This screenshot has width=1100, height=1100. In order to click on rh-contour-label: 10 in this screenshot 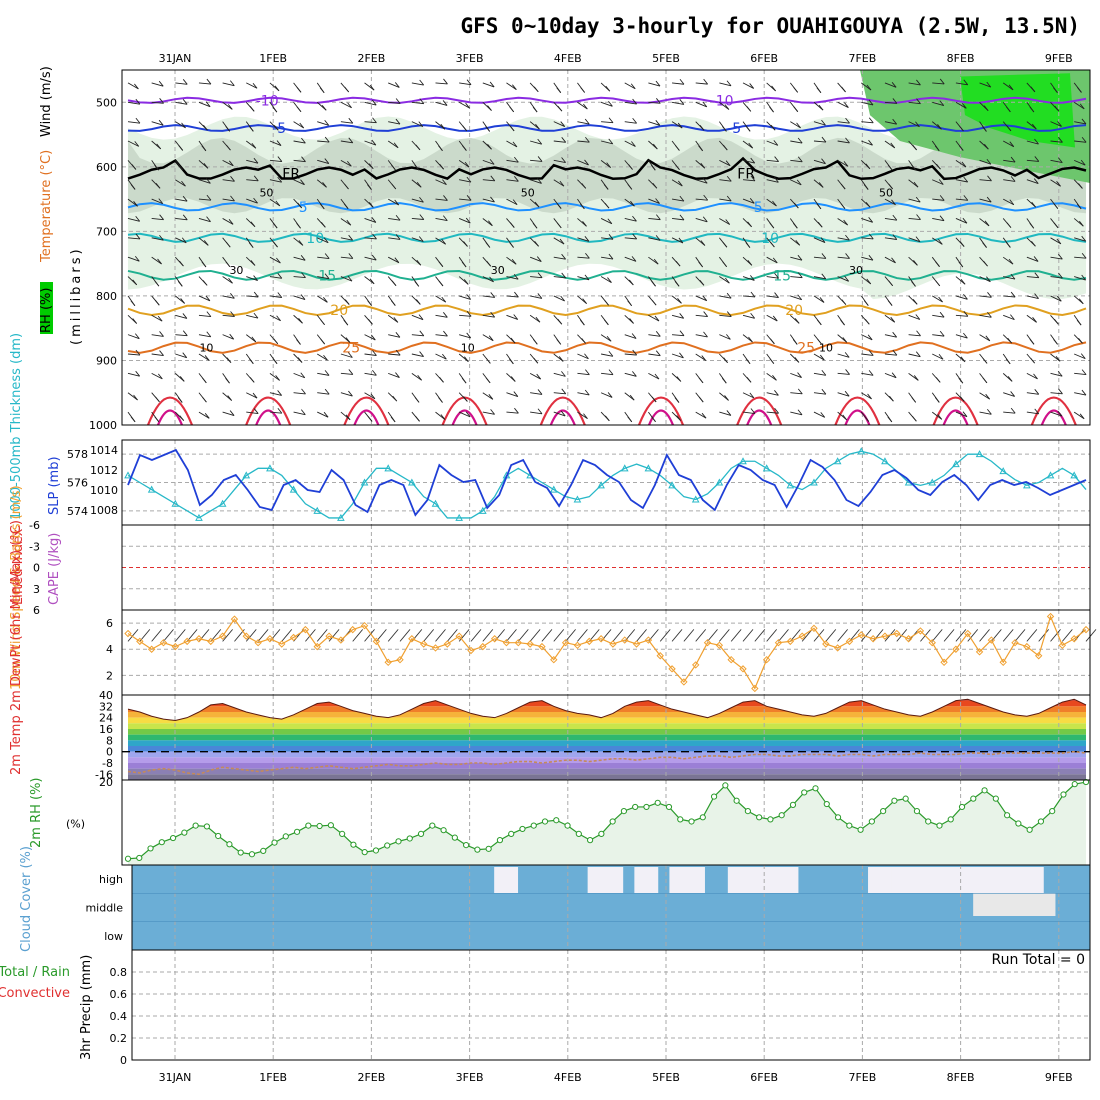, I will do `click(468, 348)`.